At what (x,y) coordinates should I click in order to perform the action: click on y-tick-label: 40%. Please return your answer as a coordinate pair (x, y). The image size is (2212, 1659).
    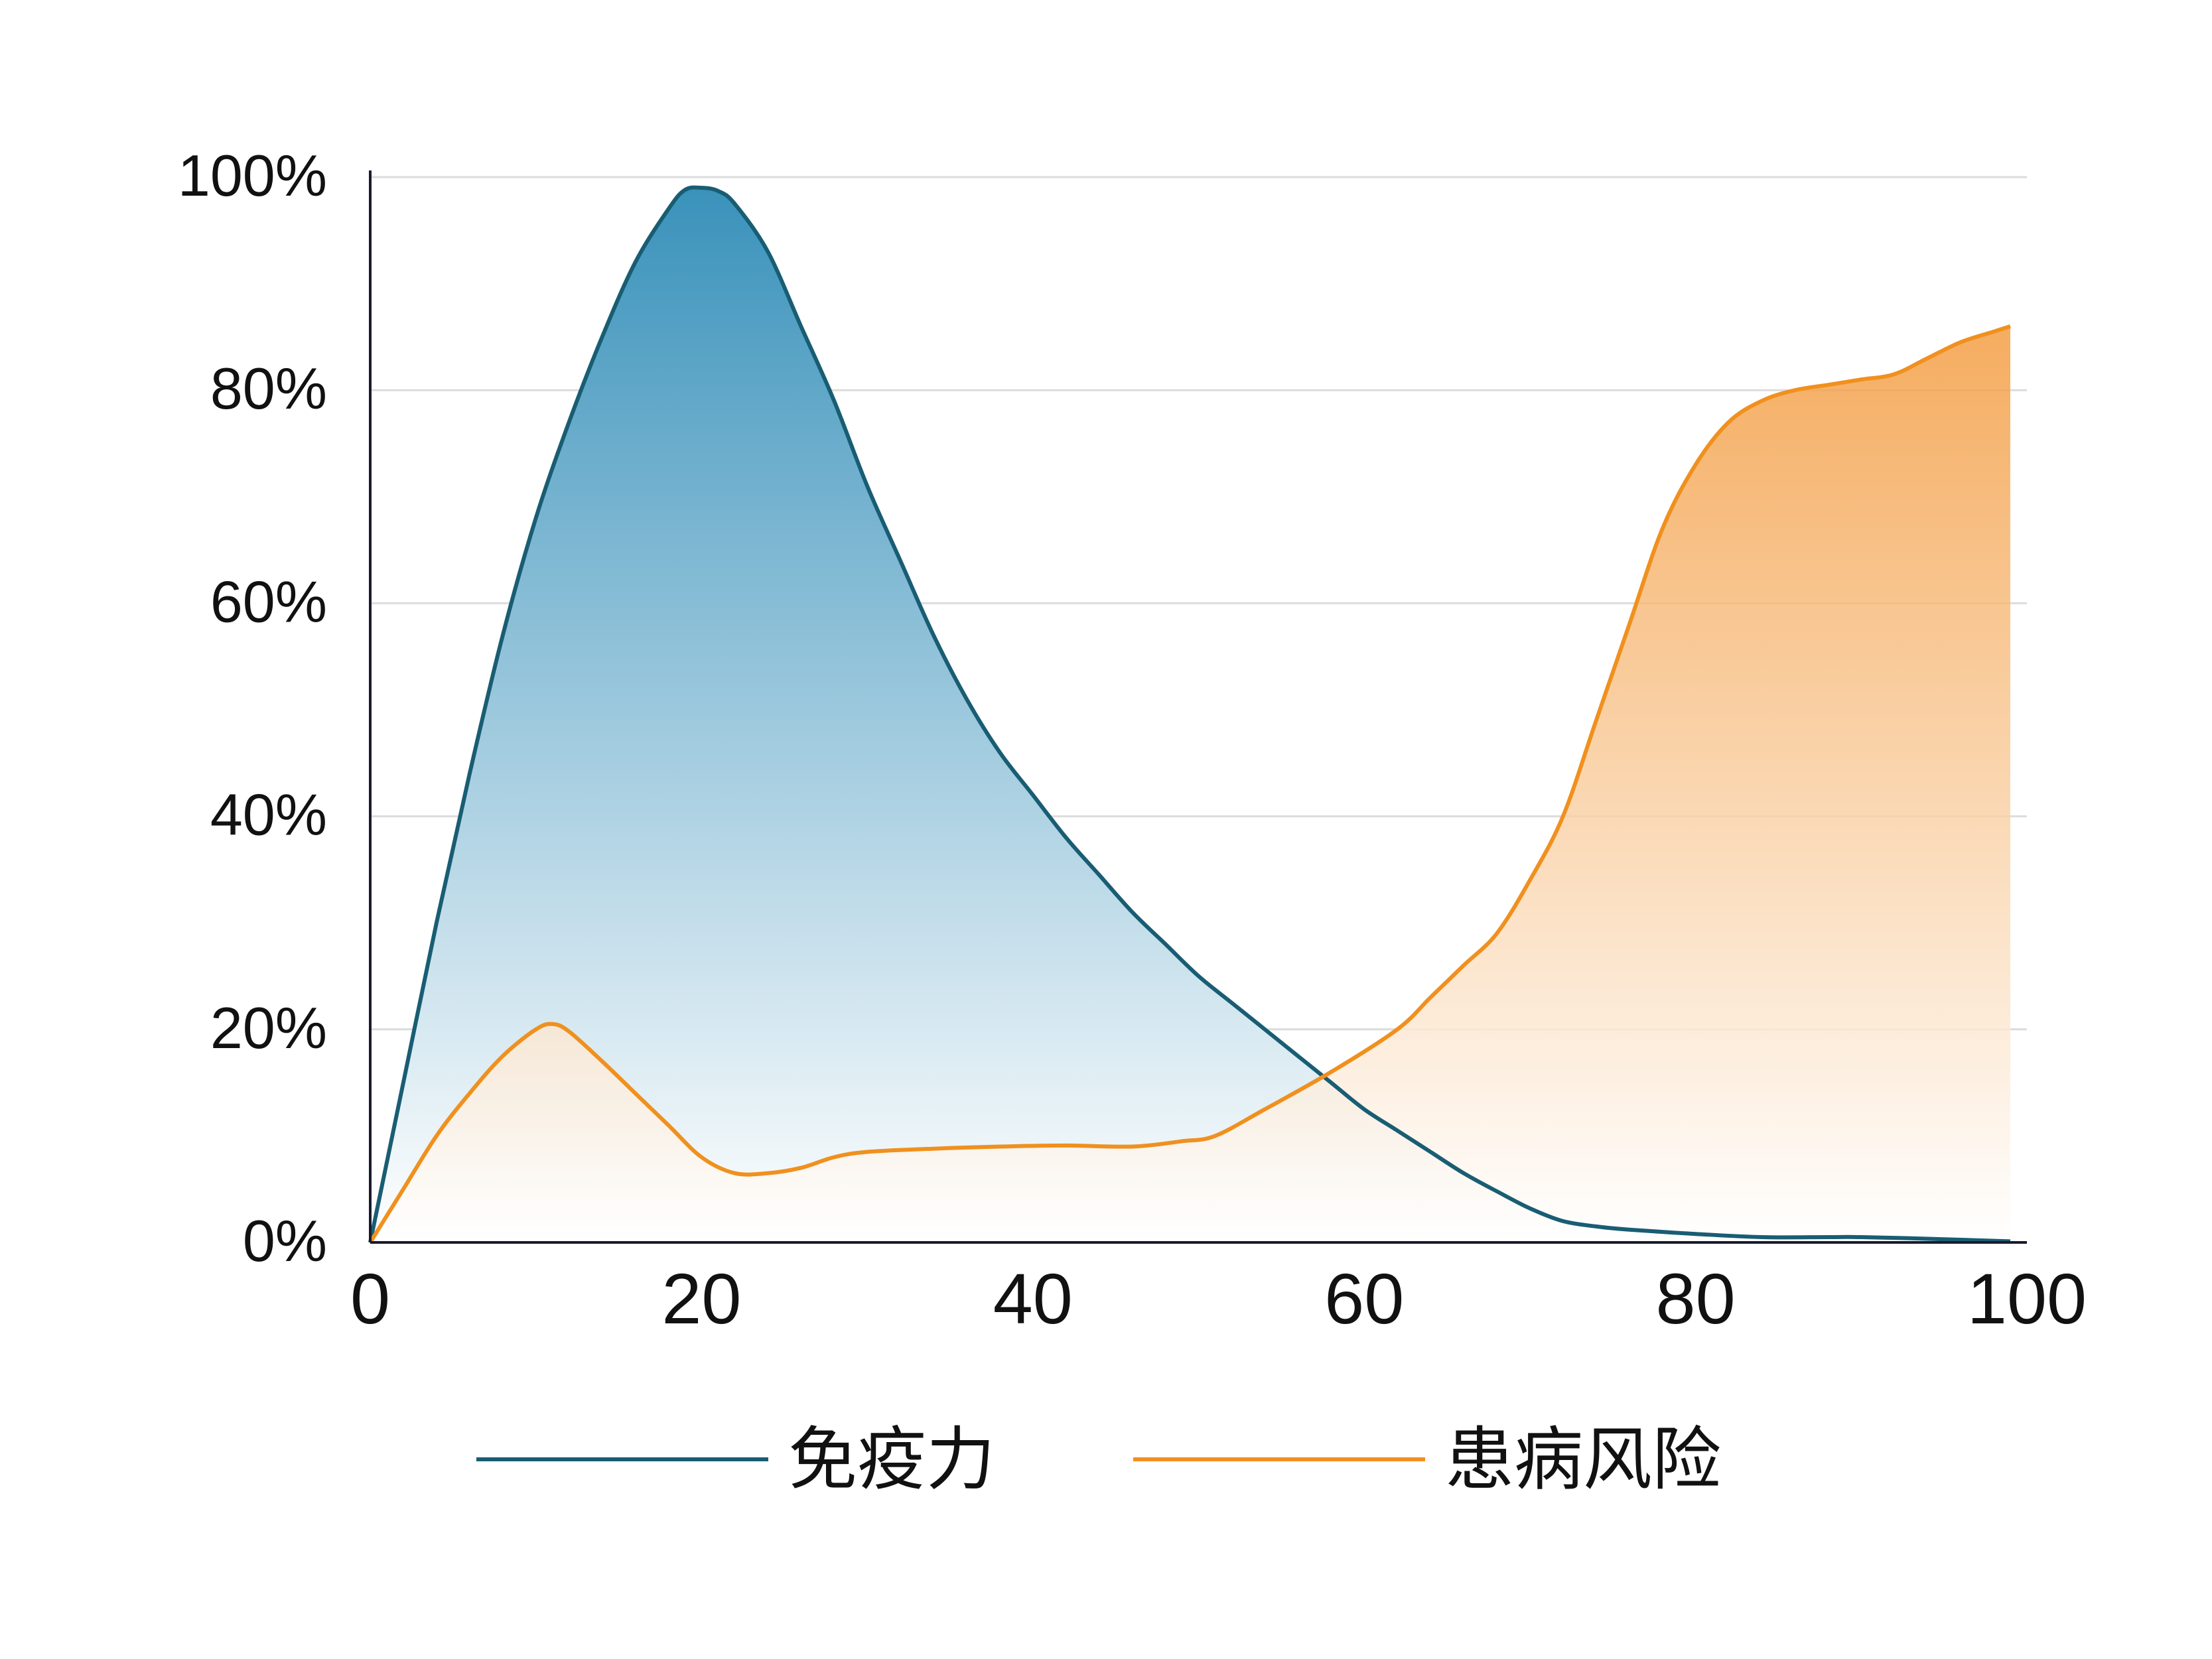
    Looking at the image, I should click on (268, 815).